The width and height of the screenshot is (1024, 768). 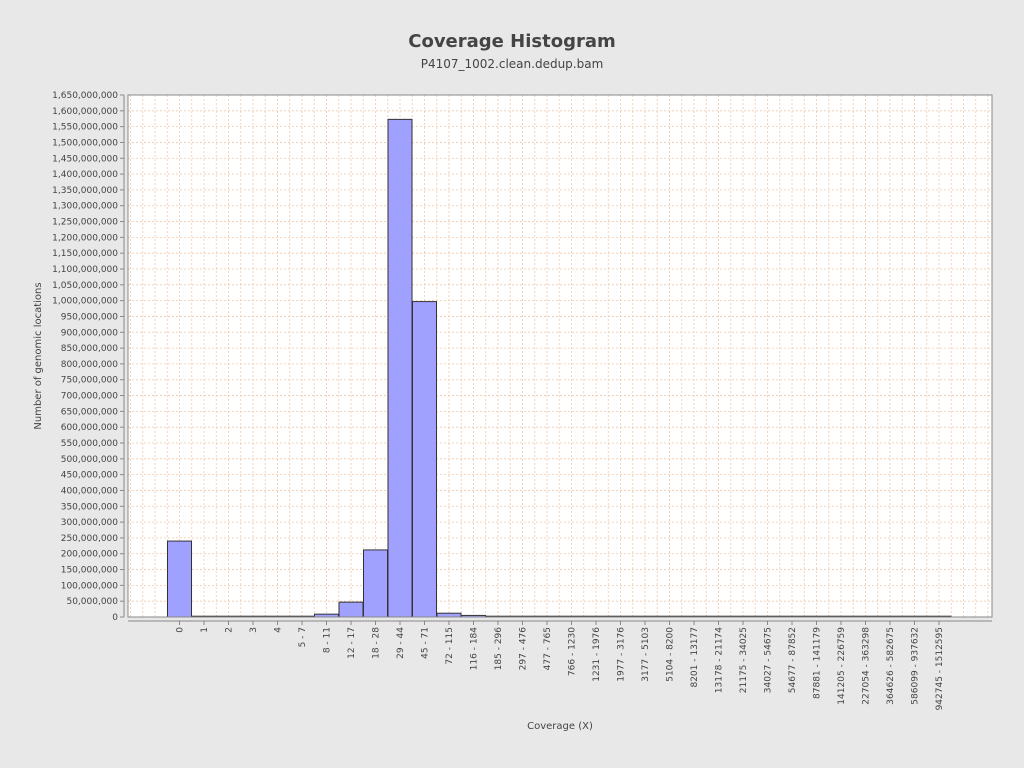 I want to click on y-tick-label: 250,000,000, so click(x=90, y=539).